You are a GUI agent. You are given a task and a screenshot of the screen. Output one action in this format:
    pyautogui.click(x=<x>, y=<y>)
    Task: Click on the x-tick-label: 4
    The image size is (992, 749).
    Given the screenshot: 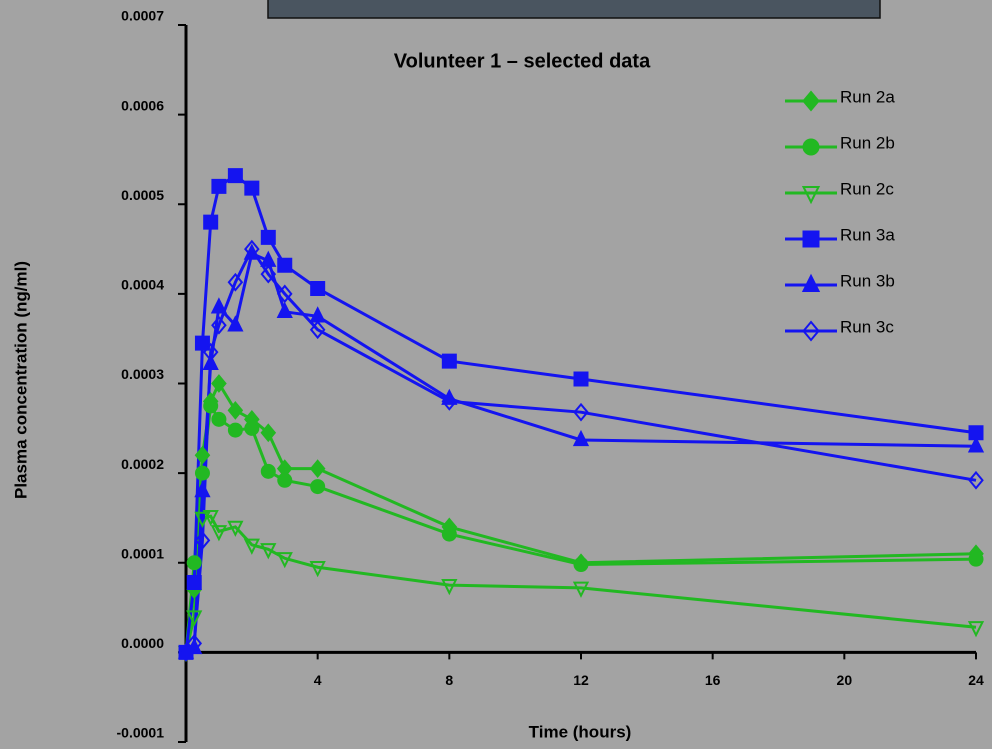 What is the action you would take?
    pyautogui.click(x=318, y=680)
    